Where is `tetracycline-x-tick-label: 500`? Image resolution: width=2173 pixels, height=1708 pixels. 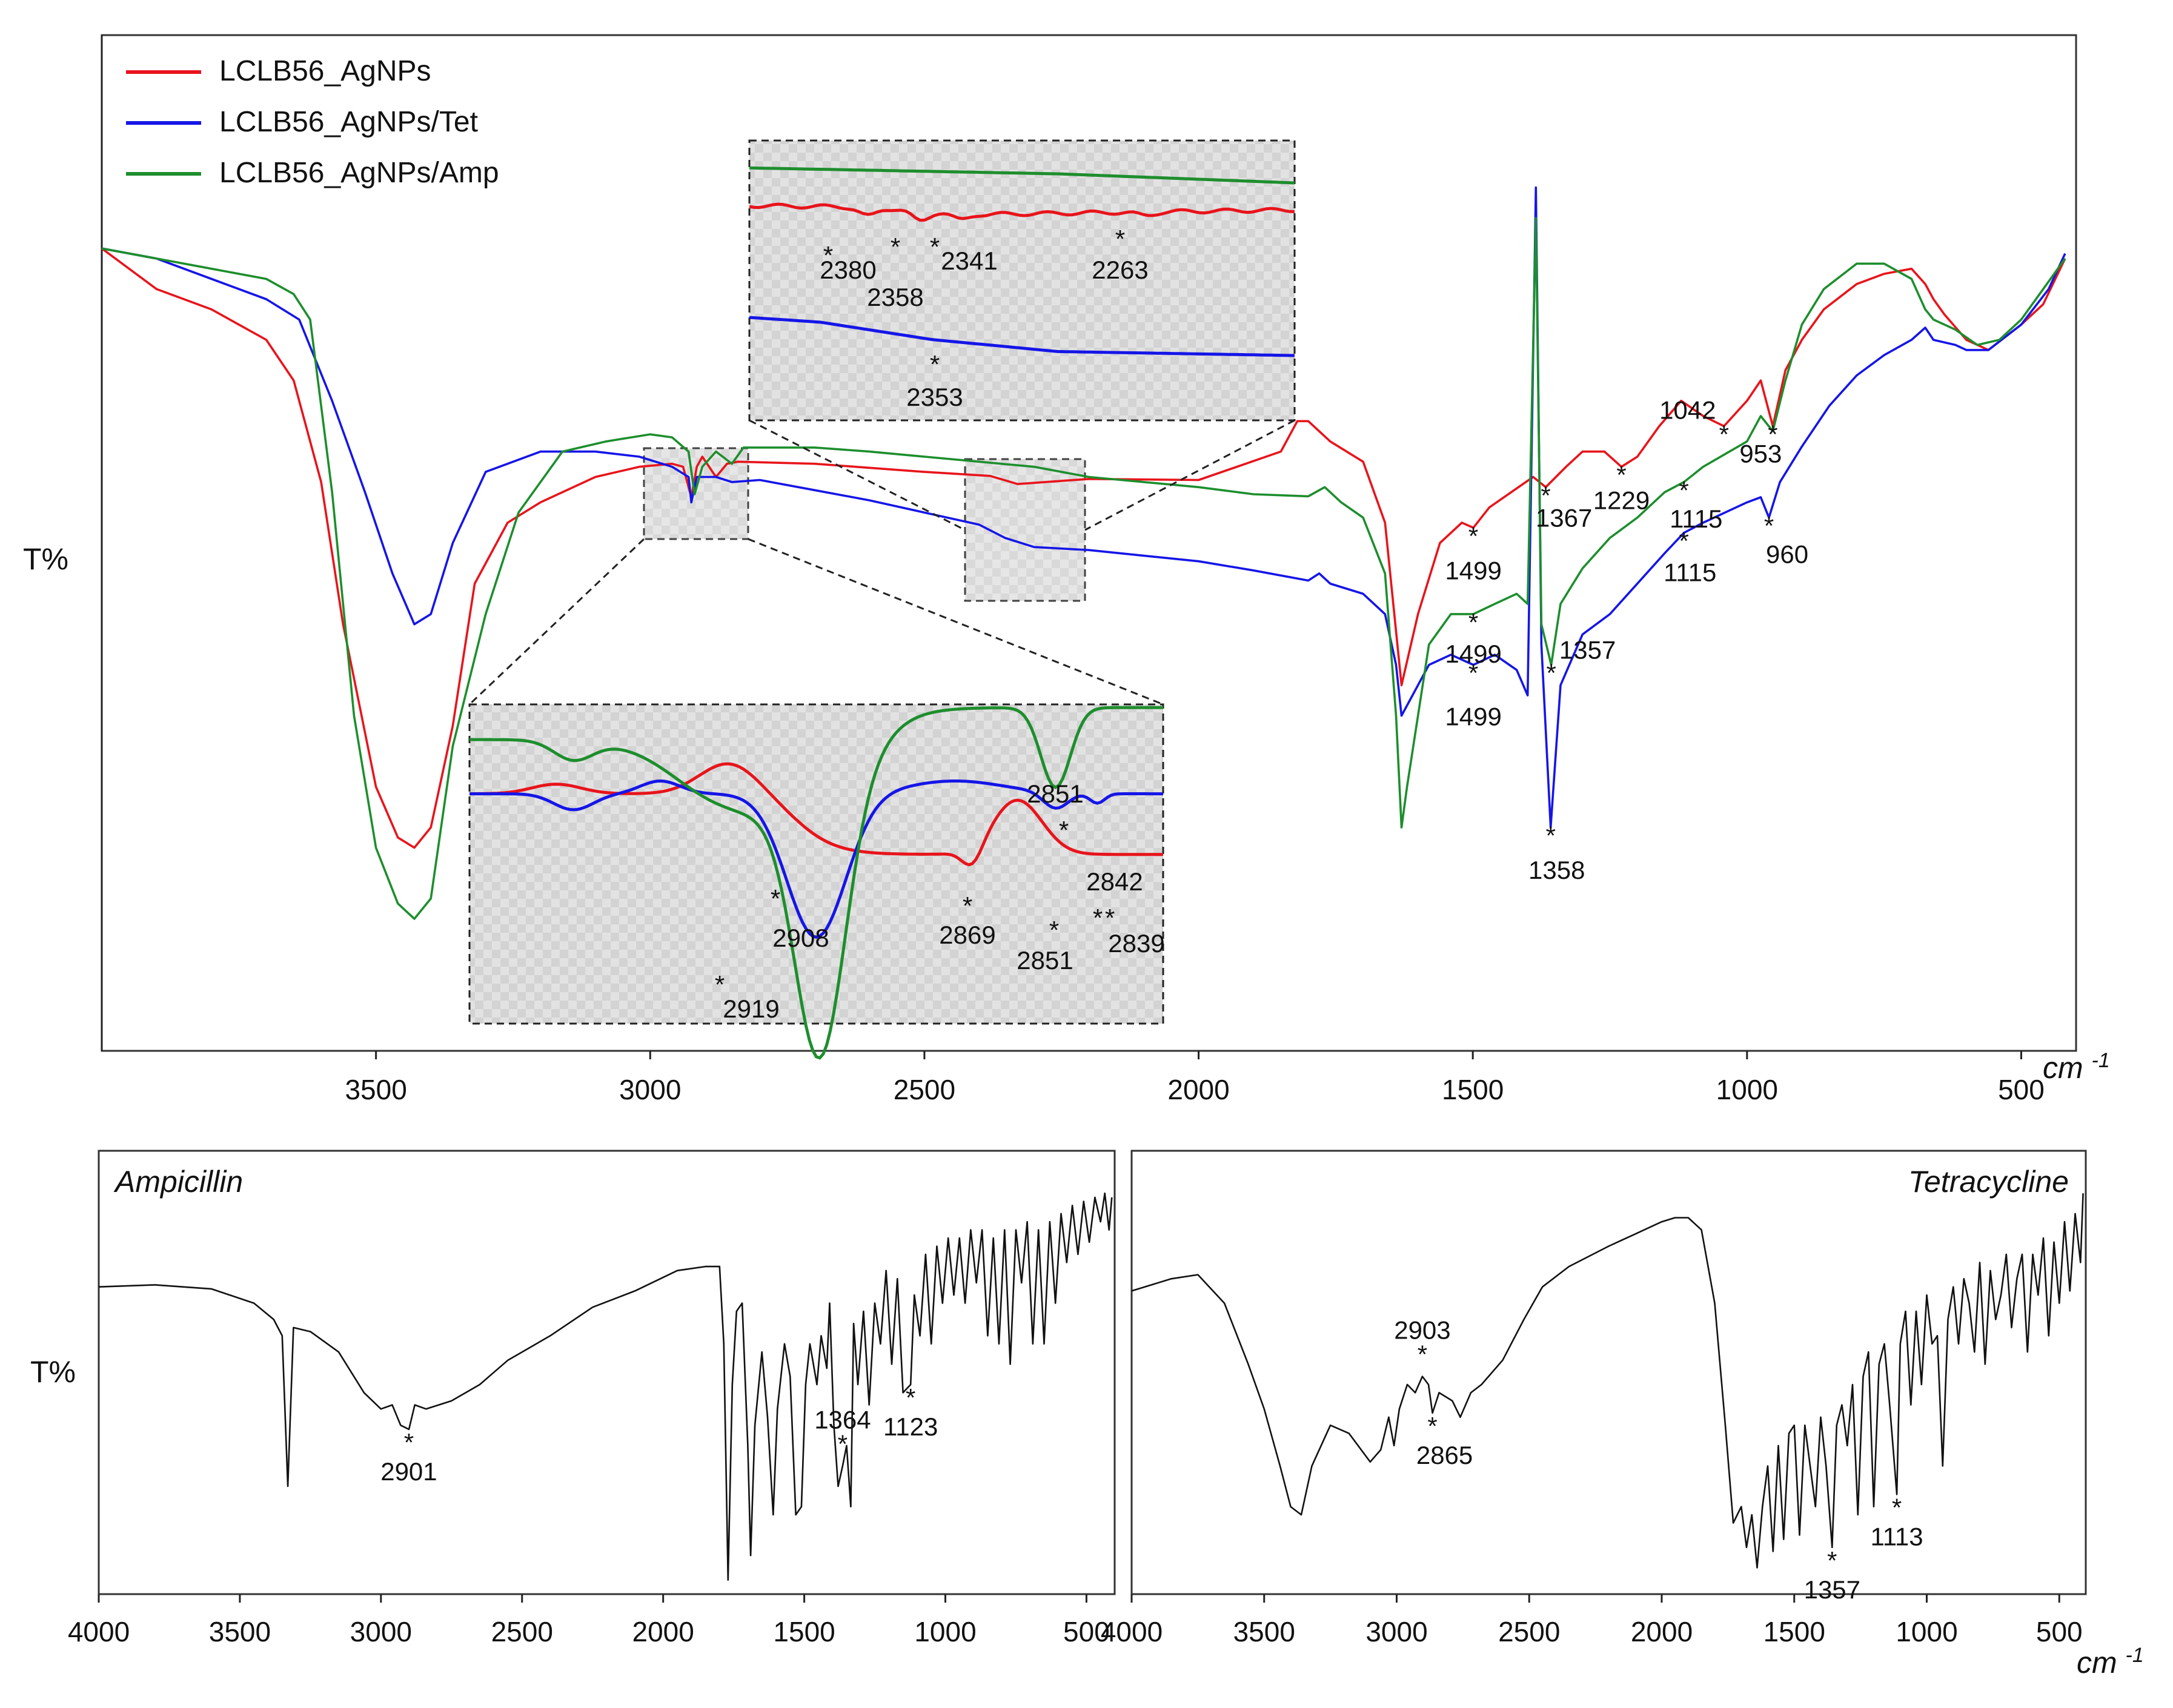 tetracycline-x-tick-label: 500 is located at coordinates (2059, 1631).